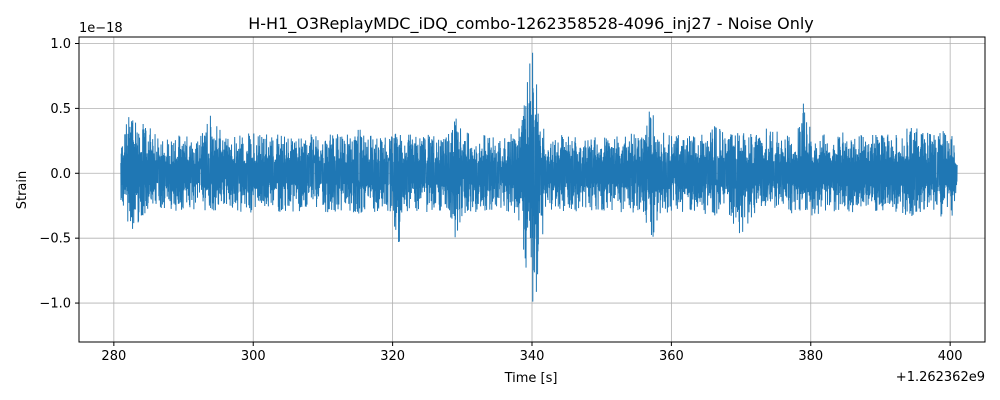 Image resolution: width=1000 pixels, height=400 pixels. What do you see at coordinates (940, 377) in the screenshot?
I see `x-offset-label: +1.262362e9` at bounding box center [940, 377].